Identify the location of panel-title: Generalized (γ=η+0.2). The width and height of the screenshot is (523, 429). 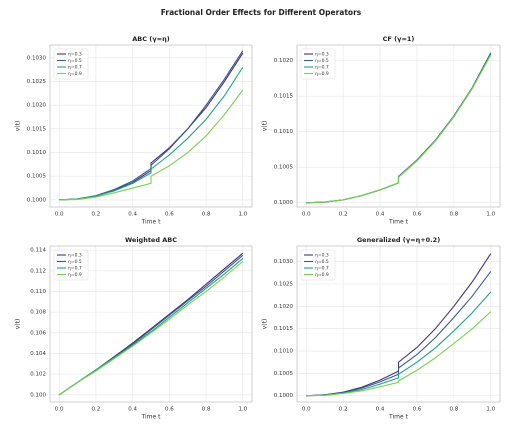
(398, 240).